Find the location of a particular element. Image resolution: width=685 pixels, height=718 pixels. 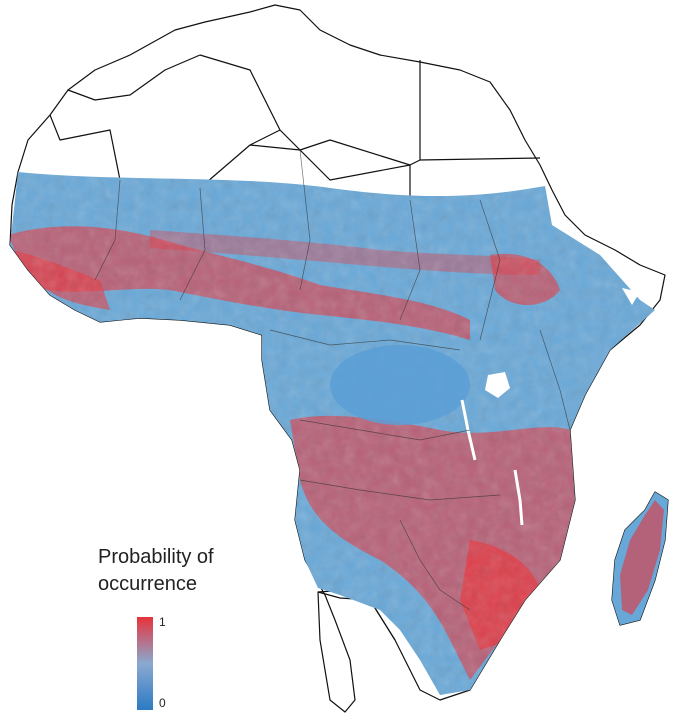

border-niger-chad is located at coordinates (330, 172).